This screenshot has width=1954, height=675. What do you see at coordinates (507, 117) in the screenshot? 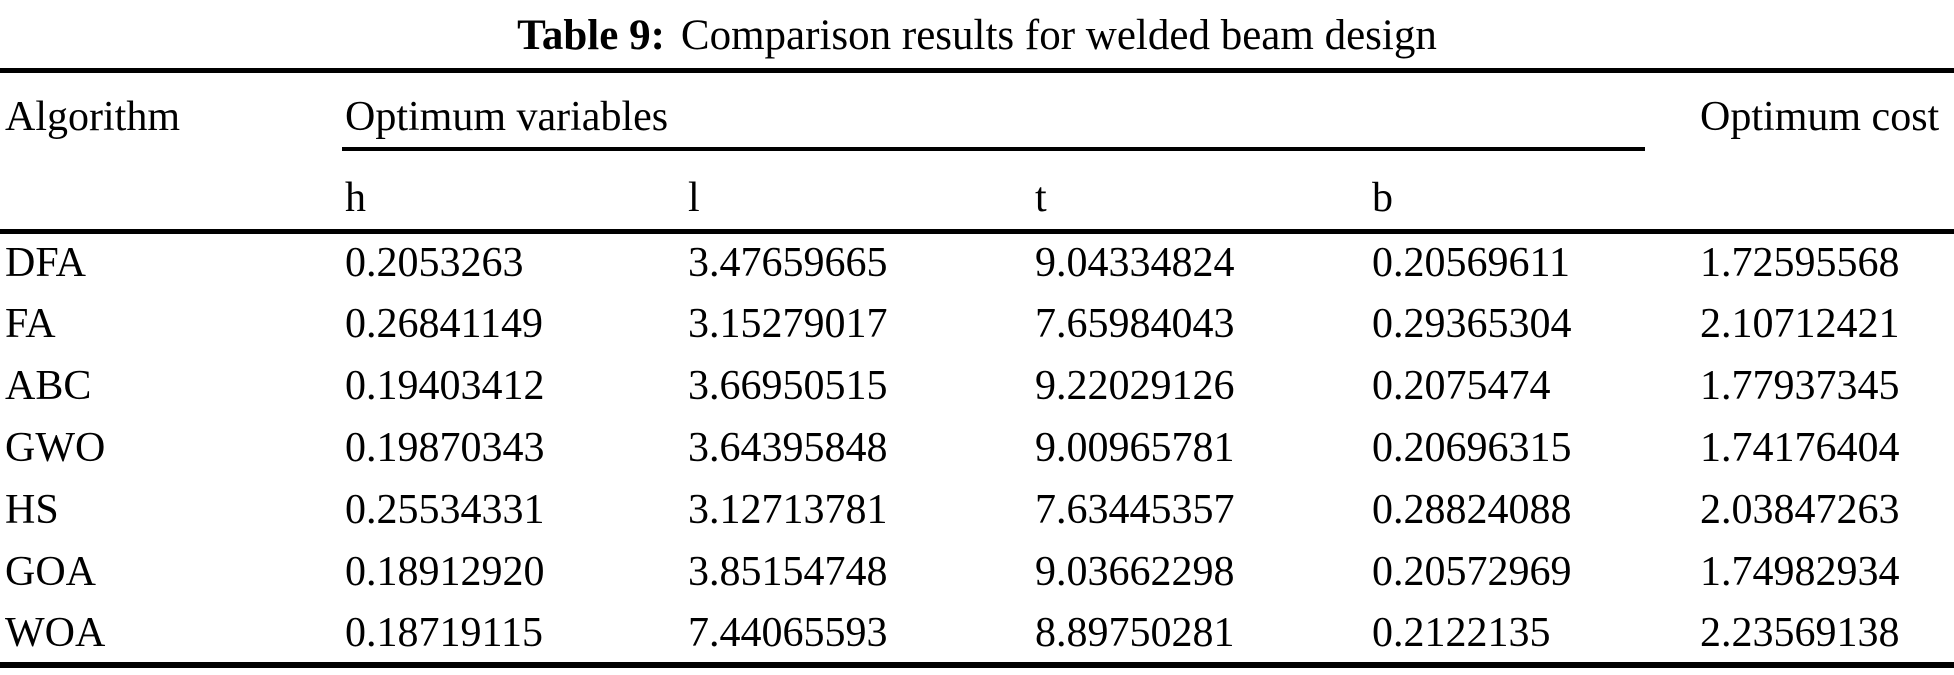
I see `col-header-optimum-variables-label: Optimum variables` at bounding box center [507, 117].